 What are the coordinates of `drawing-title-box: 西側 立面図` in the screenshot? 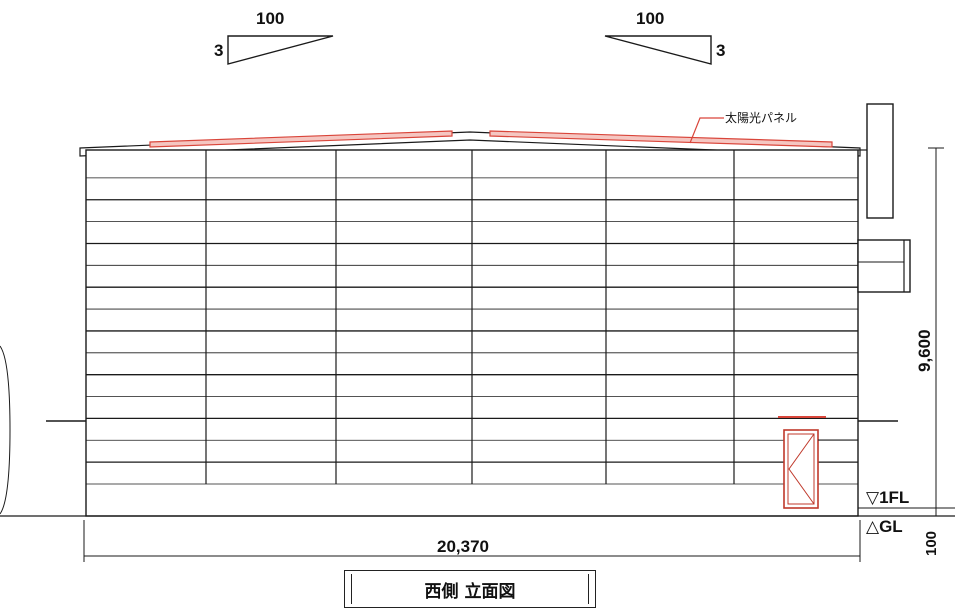 It's located at (470, 589).